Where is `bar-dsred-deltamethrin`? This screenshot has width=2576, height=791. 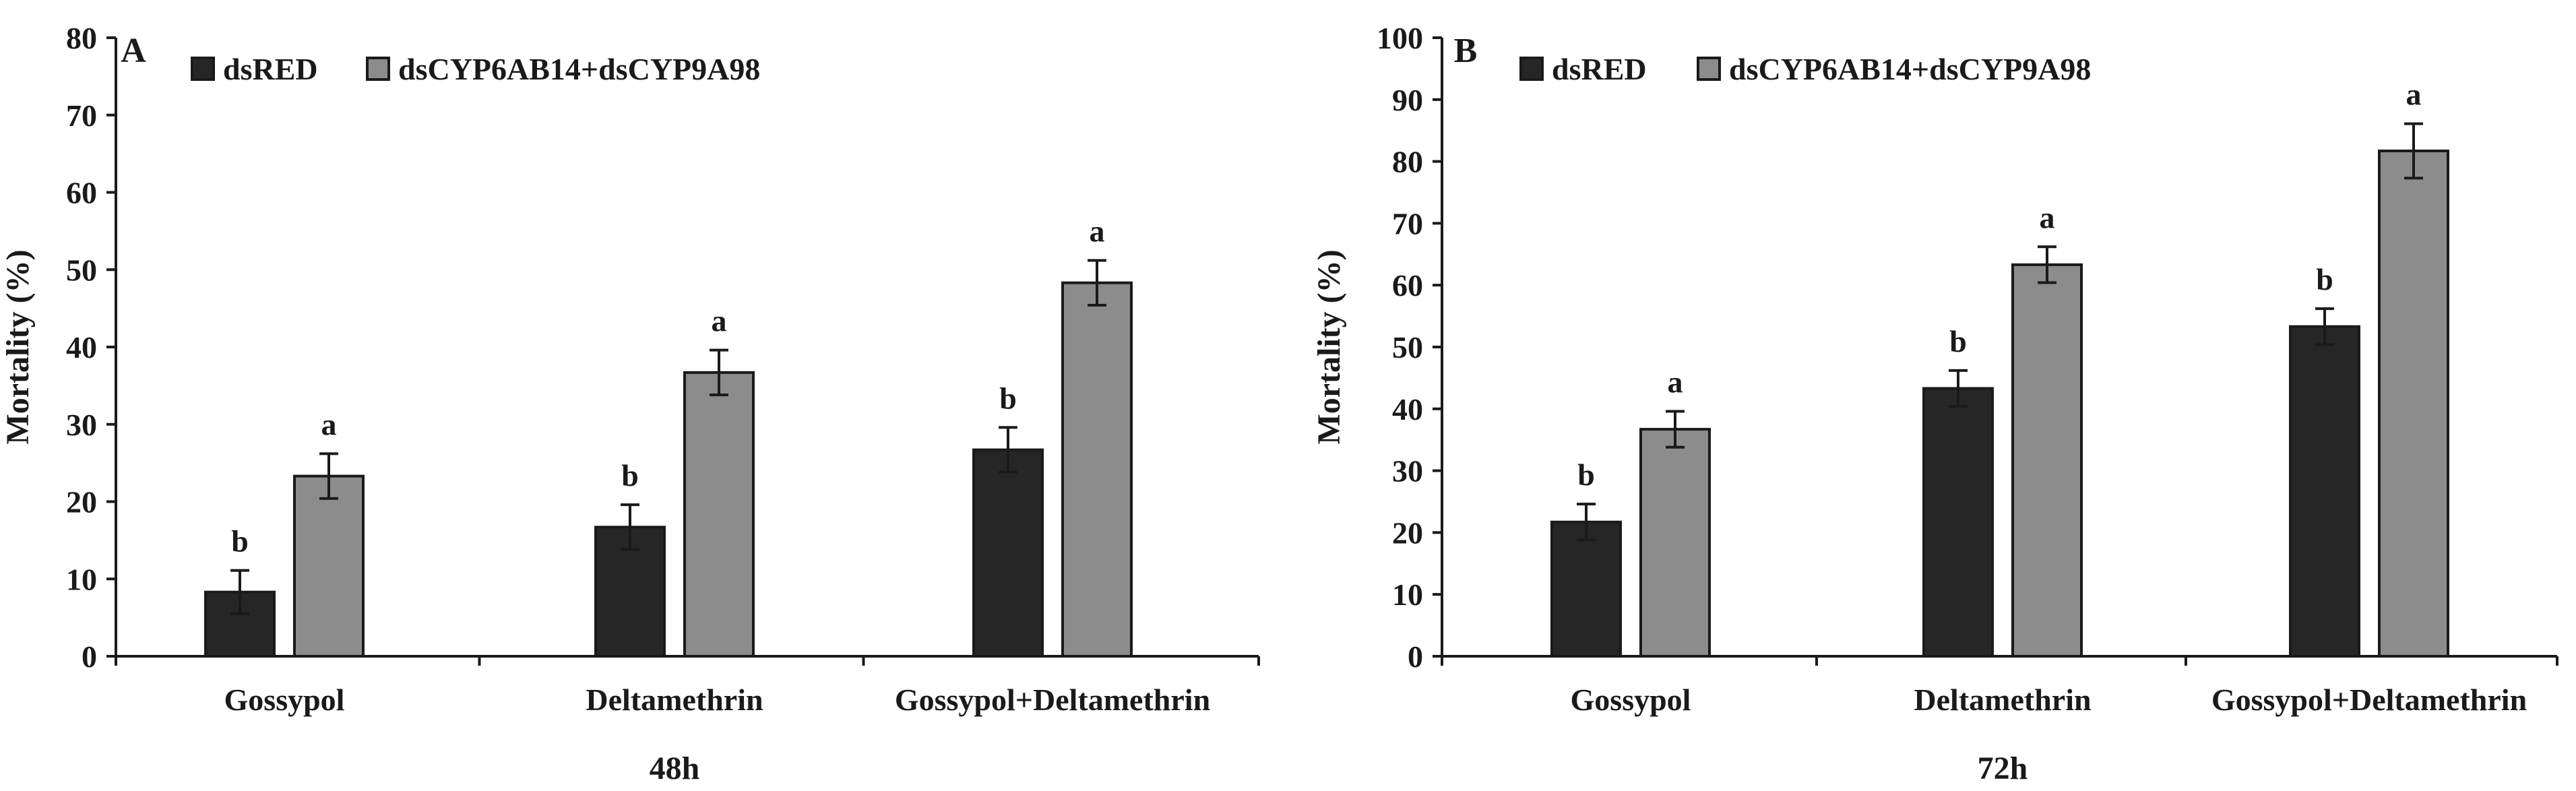 bar-dsred-deltamethrin is located at coordinates (1958, 522).